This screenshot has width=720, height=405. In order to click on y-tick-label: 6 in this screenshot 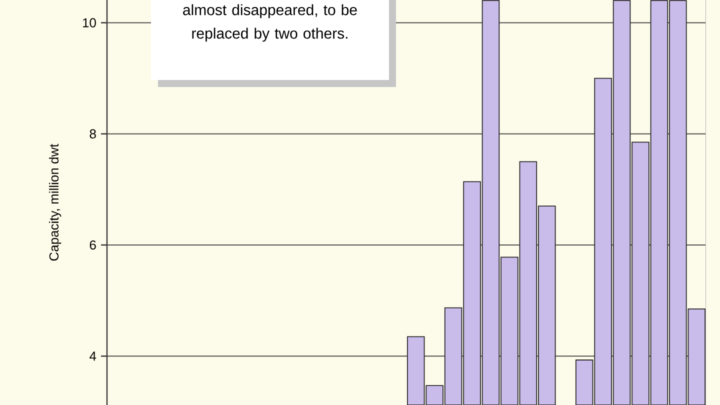, I will do `click(93, 245)`.